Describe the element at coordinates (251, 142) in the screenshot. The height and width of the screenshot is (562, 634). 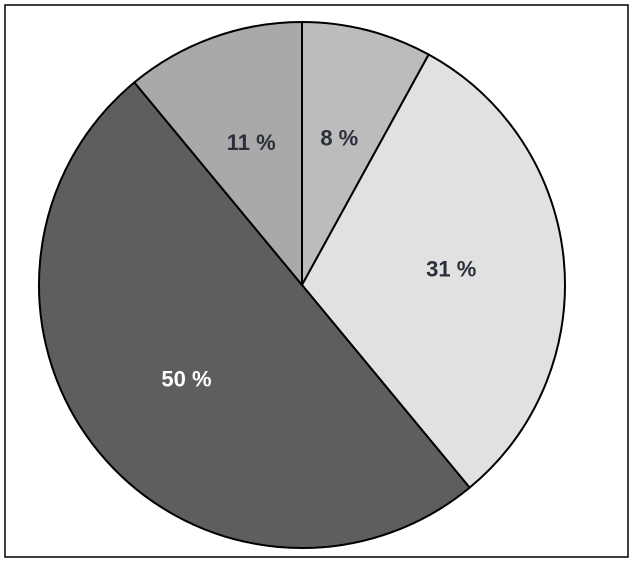
I see `slice-label: 11 %` at that location.